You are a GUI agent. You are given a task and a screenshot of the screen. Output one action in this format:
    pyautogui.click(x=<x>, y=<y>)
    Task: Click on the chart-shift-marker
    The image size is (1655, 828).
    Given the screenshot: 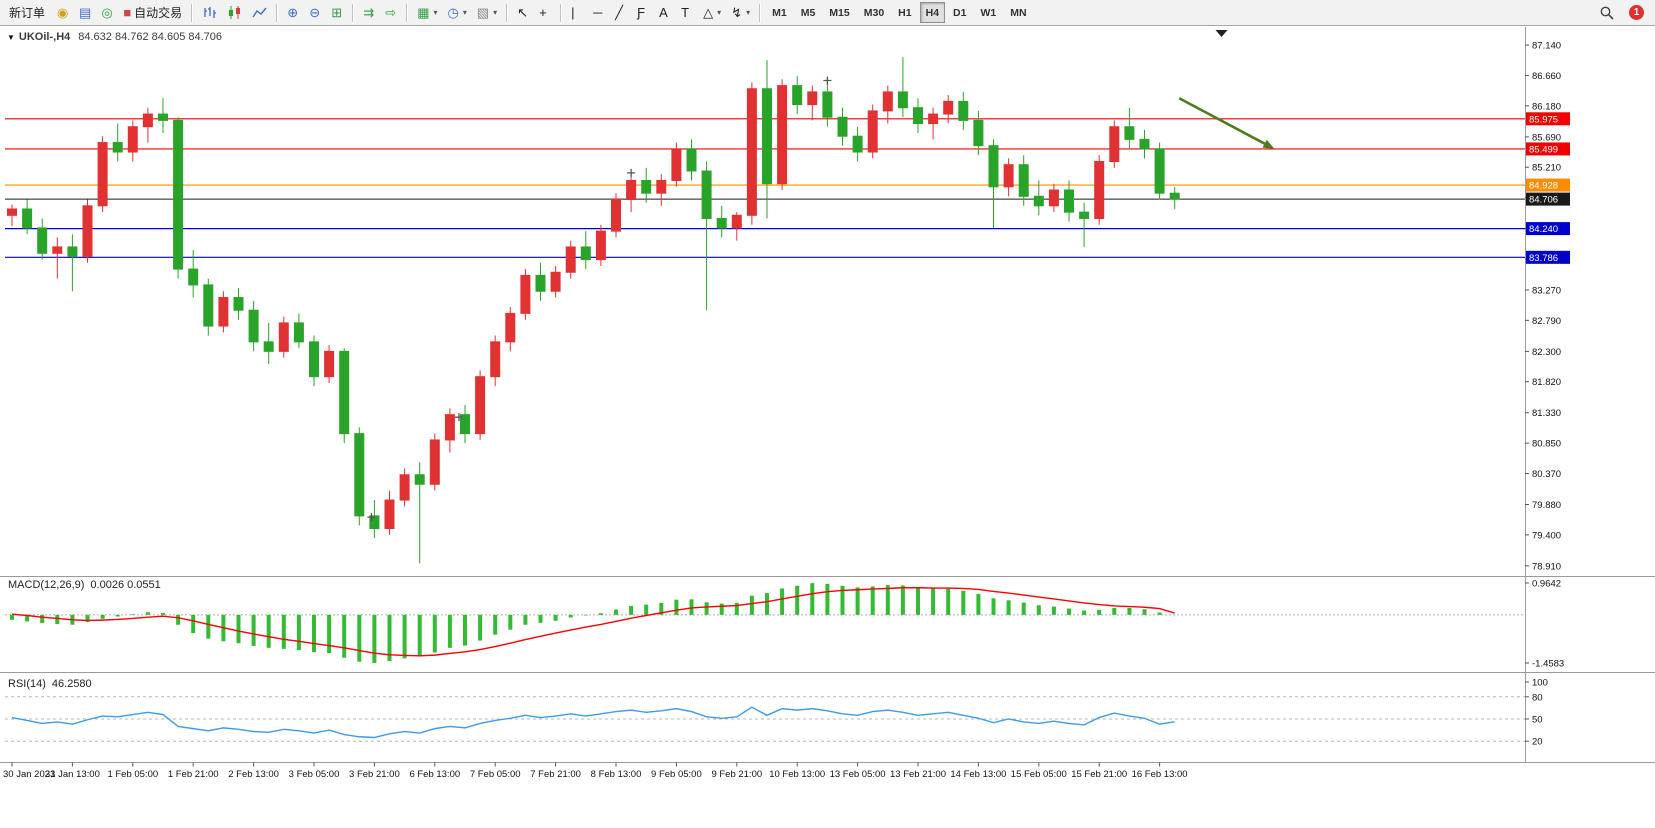 What is the action you would take?
    pyautogui.click(x=1221, y=33)
    